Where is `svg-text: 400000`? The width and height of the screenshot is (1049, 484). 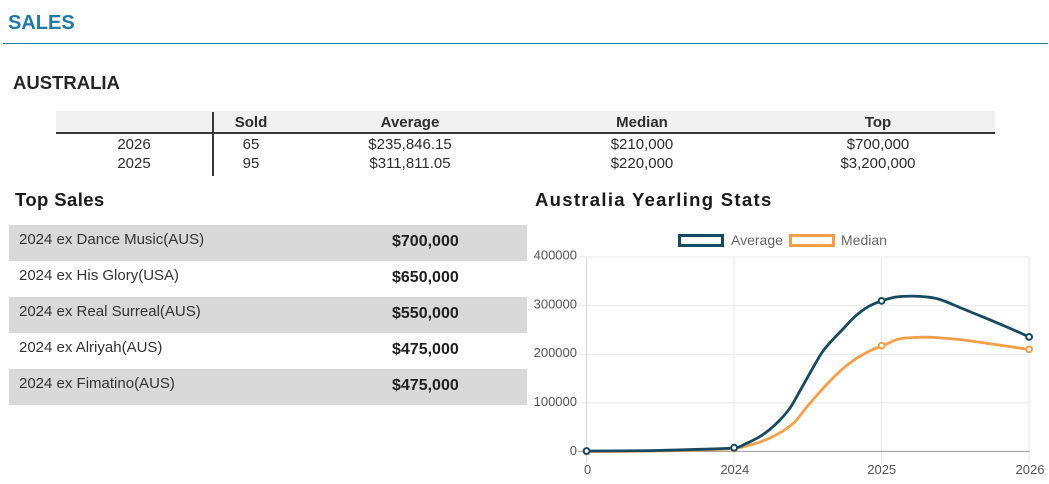
svg-text: 400000 is located at coordinates (555, 255).